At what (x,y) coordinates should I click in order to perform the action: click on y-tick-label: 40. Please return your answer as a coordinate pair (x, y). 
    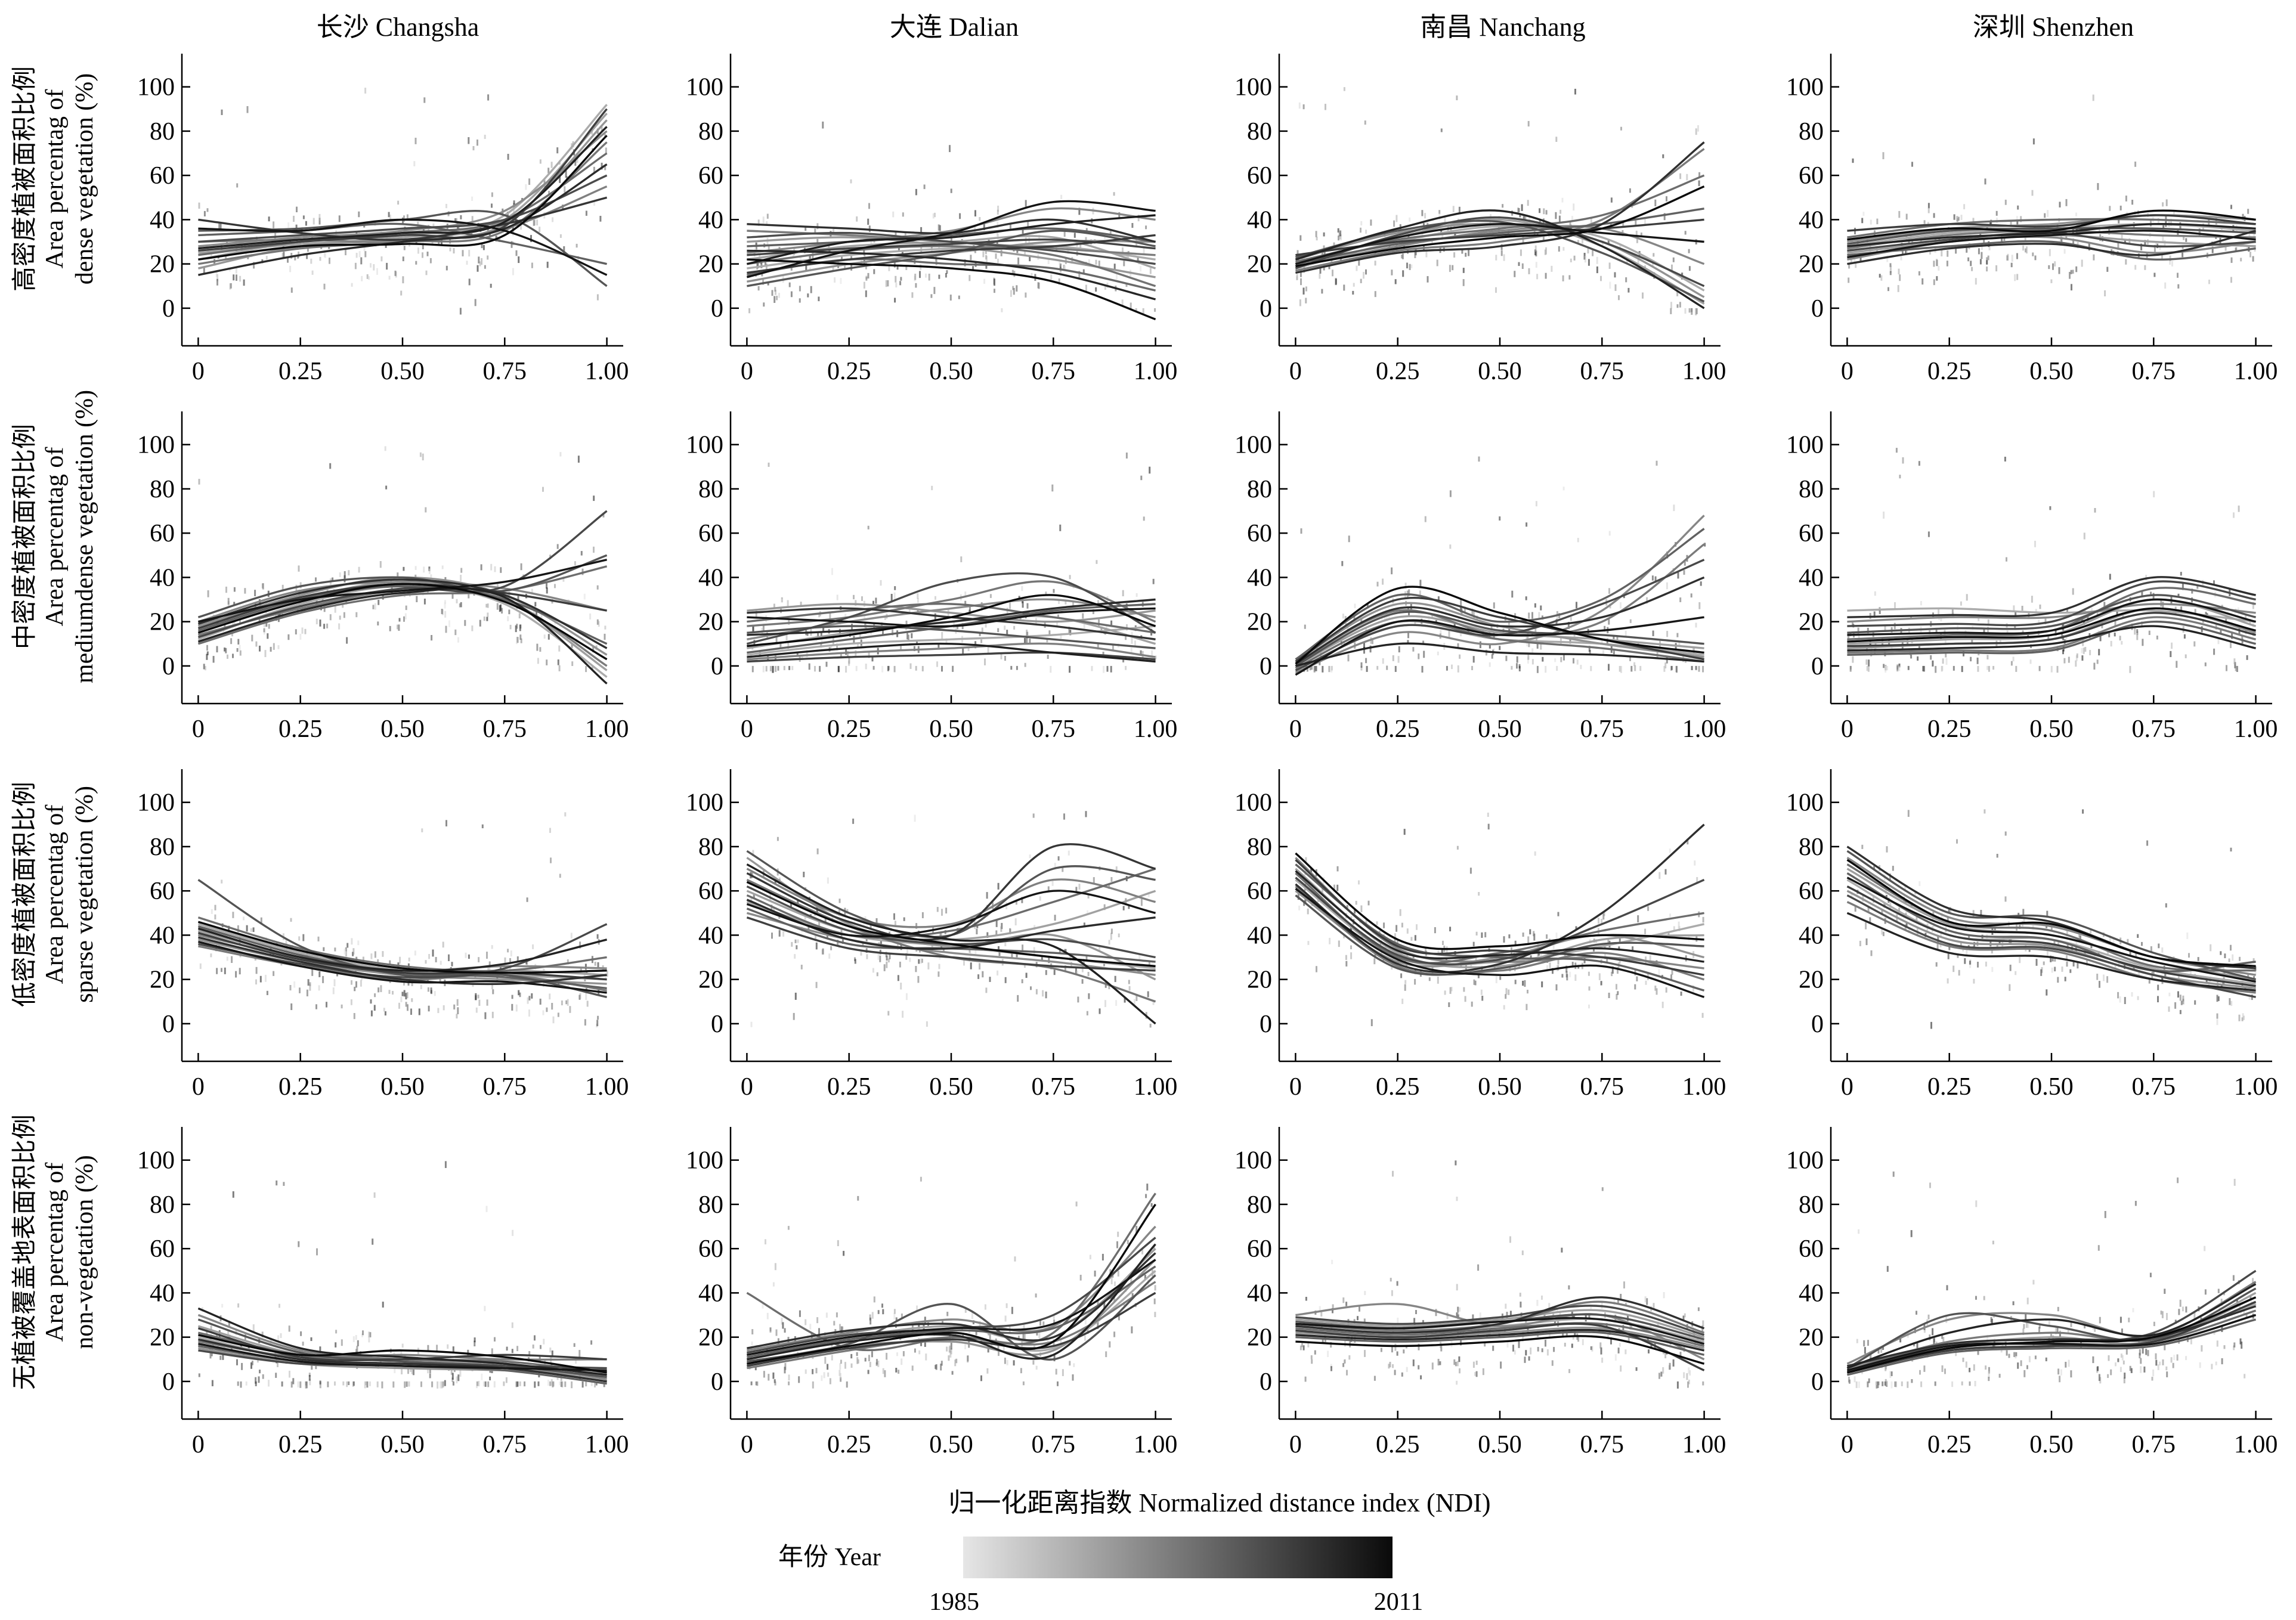
    Looking at the image, I should click on (1259, 936).